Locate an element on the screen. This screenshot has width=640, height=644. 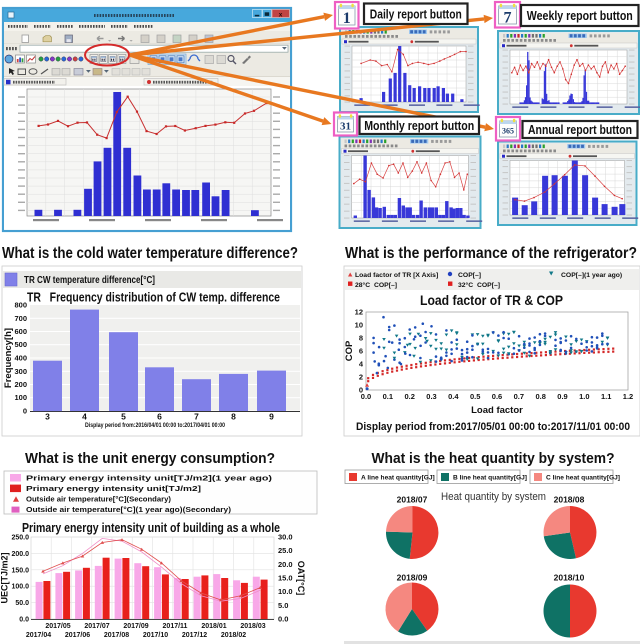
svg-text: 10 is located at coordinates (359, 325).